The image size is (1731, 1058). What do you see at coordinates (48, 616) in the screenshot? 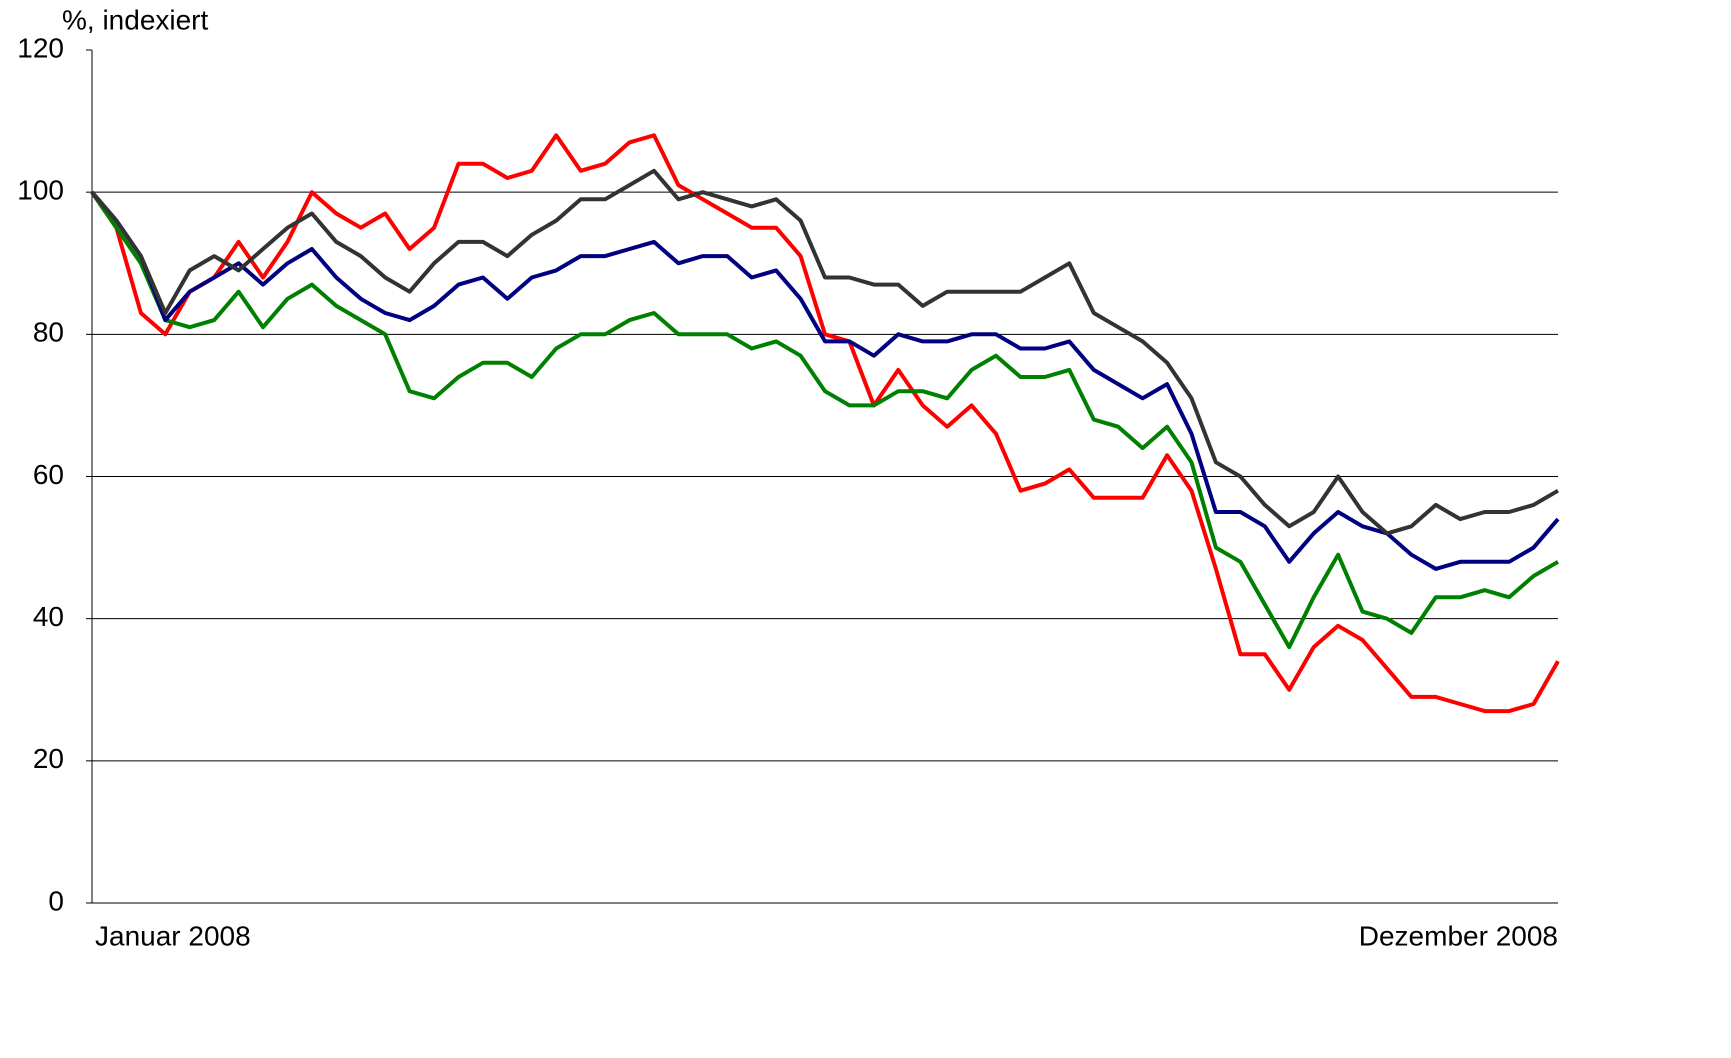
I see `y-tick-label: 40` at bounding box center [48, 616].